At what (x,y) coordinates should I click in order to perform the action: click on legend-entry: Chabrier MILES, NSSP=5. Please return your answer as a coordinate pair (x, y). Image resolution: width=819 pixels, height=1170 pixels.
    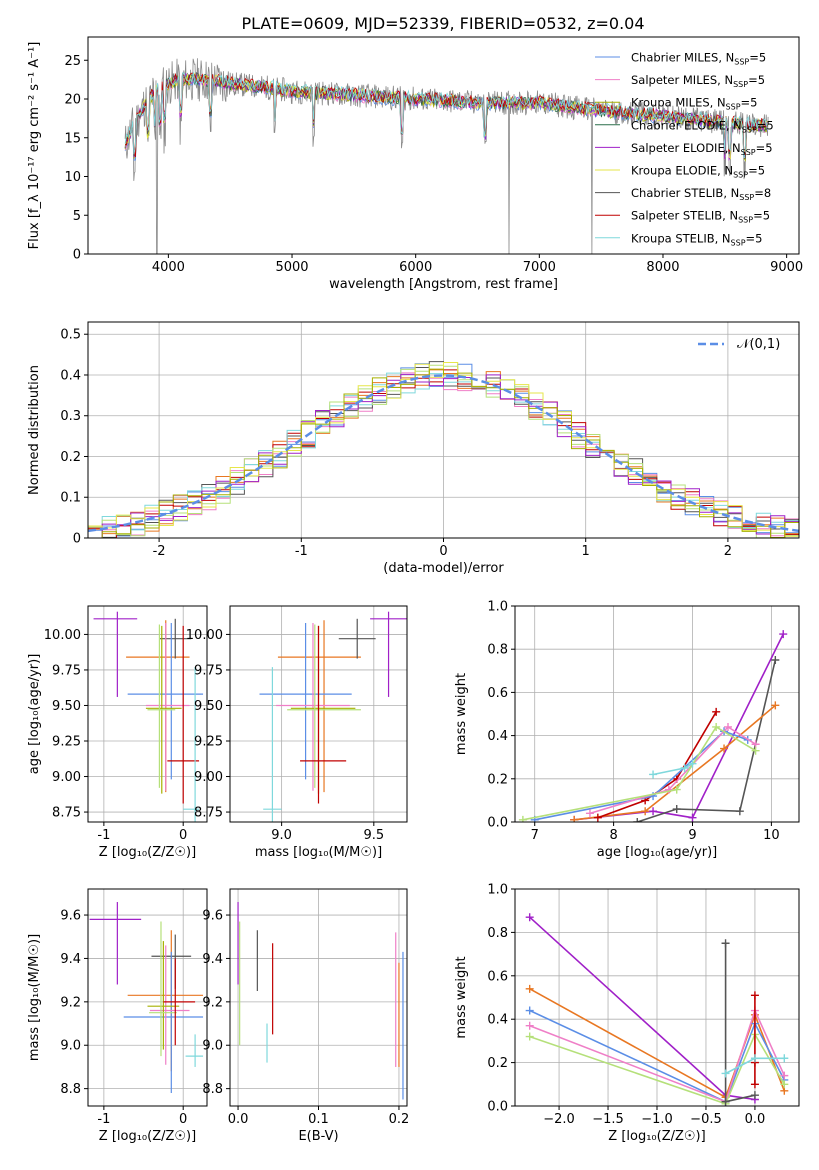
    Looking at the image, I should click on (698, 59).